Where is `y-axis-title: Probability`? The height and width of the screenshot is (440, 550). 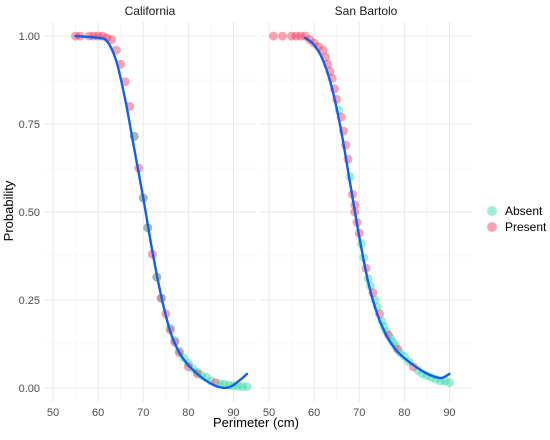
y-axis-title: Probability is located at coordinates (8, 210).